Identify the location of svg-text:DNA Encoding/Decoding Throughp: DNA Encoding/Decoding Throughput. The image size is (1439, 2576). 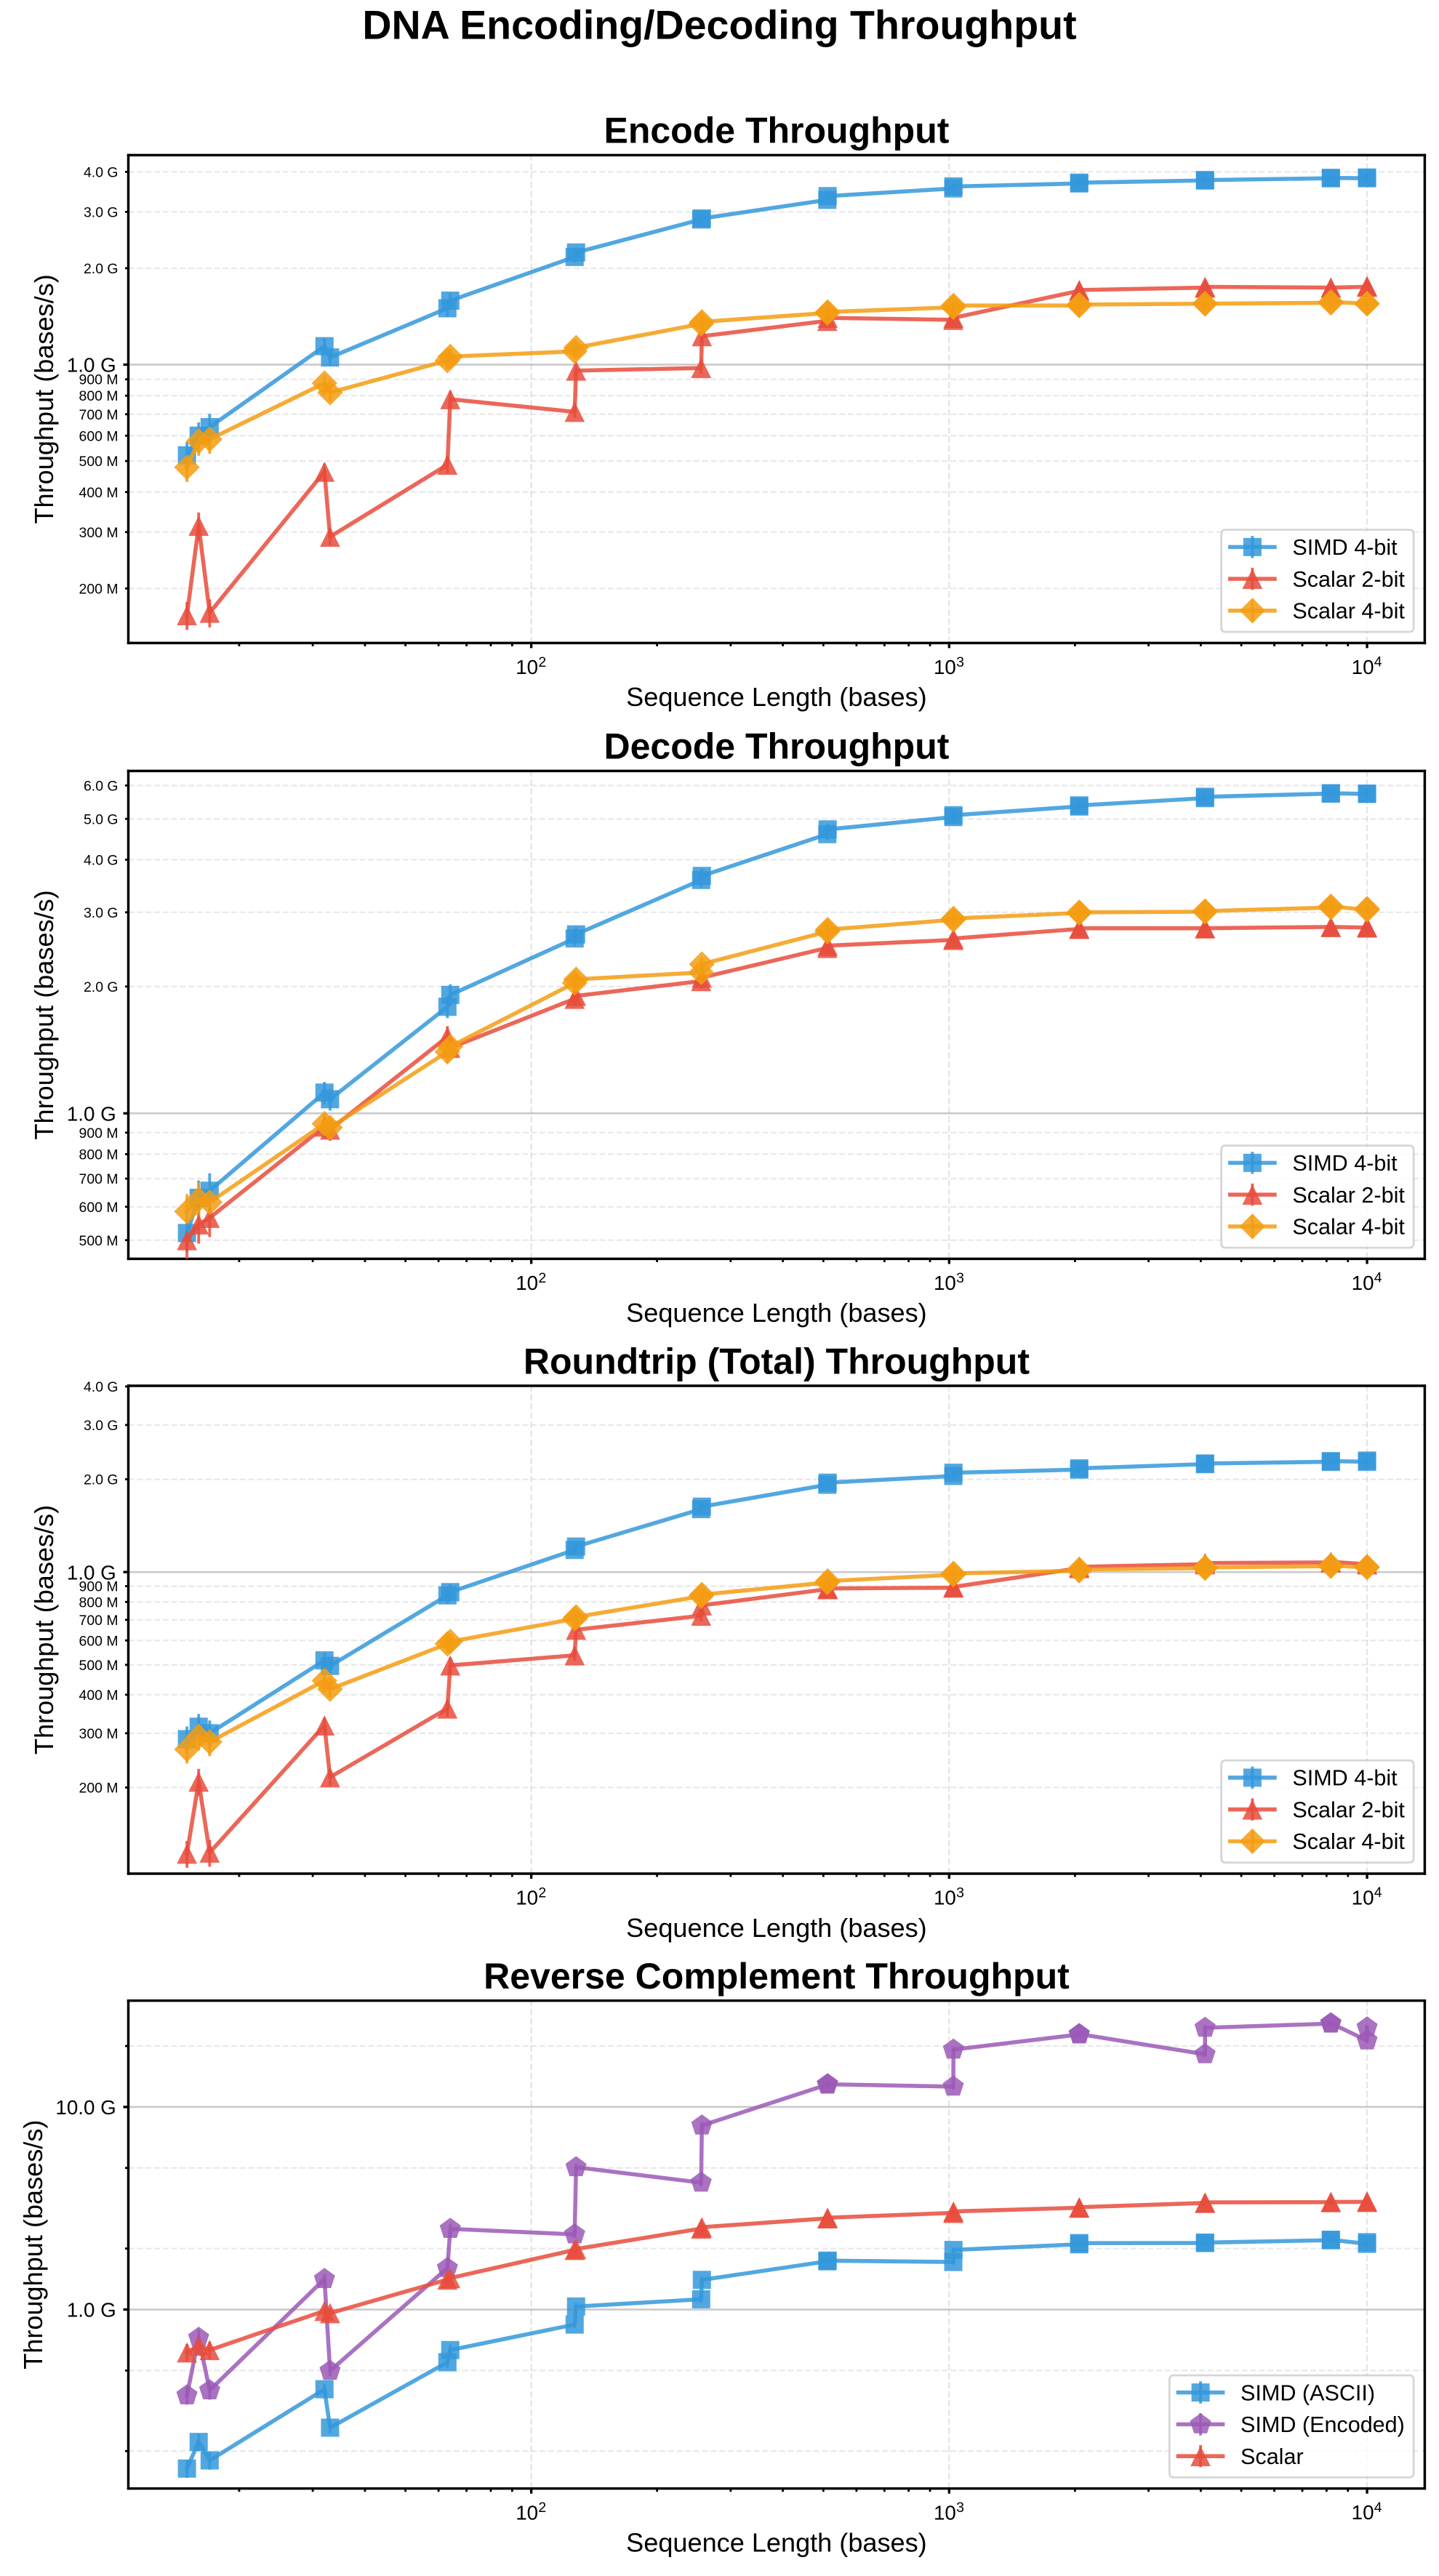
(719, 24).